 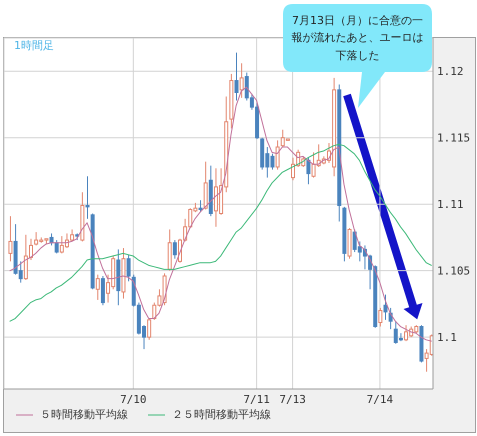 What do you see at coordinates (453, 138) in the screenshot?
I see `y-tick-label: 1.115` at bounding box center [453, 138].